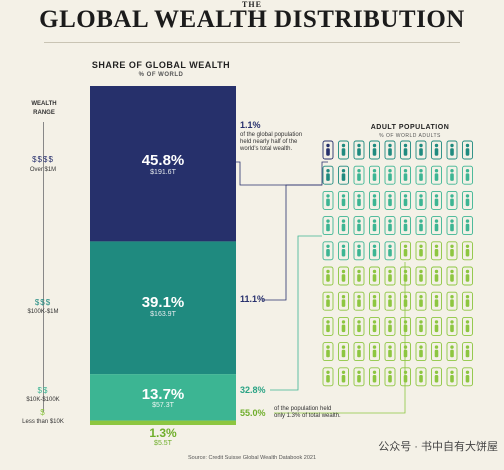 Image resolution: width=504 pixels, height=470 pixels. Describe the element at coordinates (340, 338) in the screenshot. I see `connector-line-bottom` at that location.